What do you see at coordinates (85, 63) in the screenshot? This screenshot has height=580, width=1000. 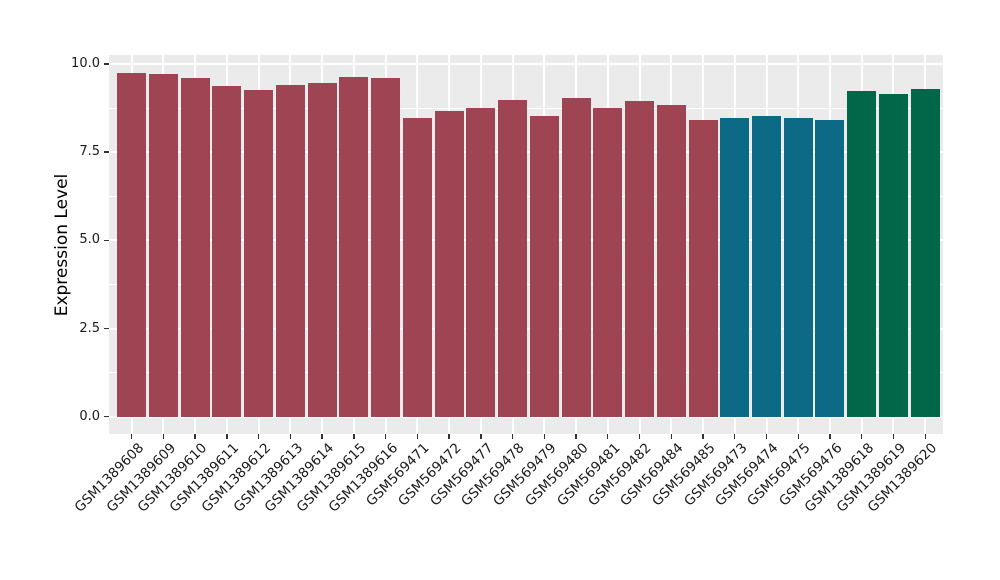 I see `y-tick-label: 10.0` at bounding box center [85, 63].